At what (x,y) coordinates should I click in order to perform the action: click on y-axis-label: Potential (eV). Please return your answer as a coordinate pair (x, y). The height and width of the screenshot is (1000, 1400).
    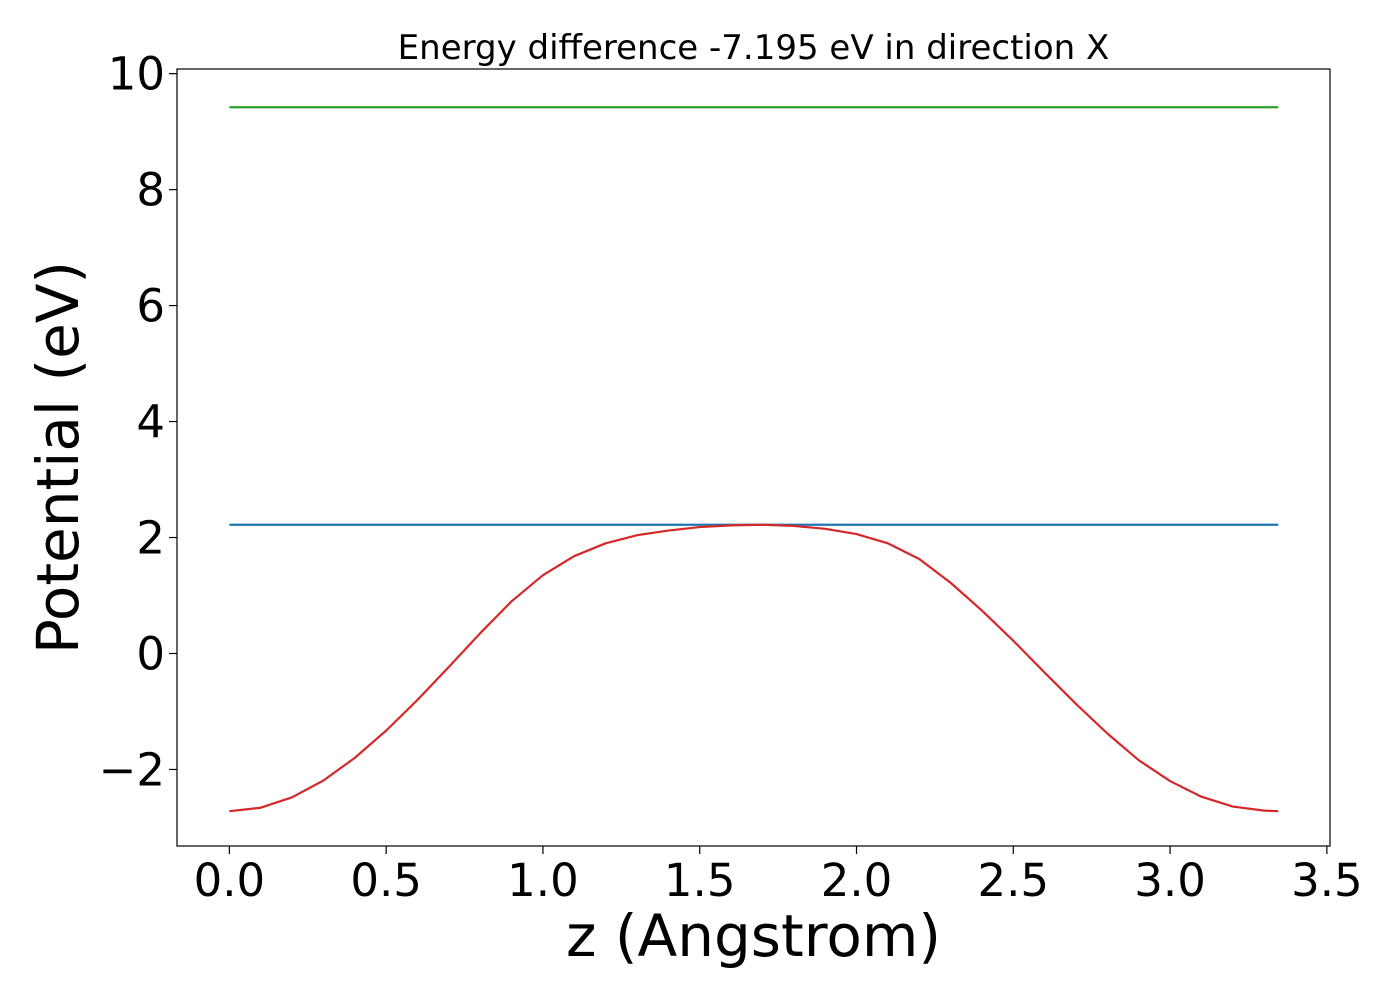
    Looking at the image, I should click on (58, 457).